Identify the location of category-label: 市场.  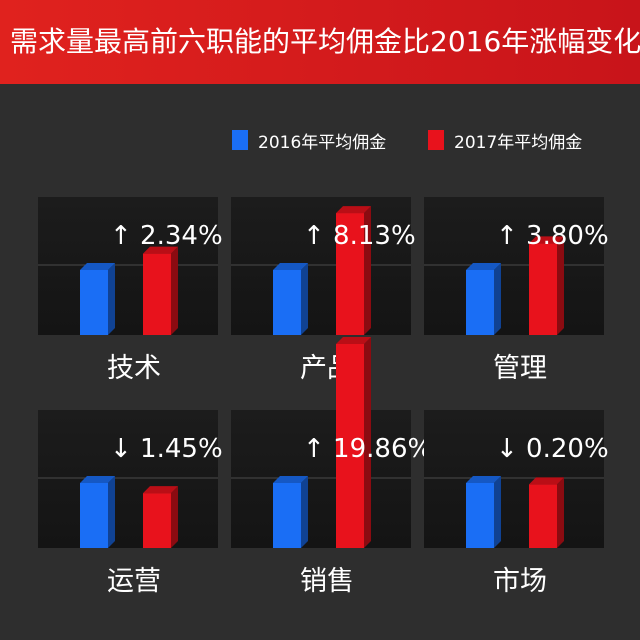
(520, 581).